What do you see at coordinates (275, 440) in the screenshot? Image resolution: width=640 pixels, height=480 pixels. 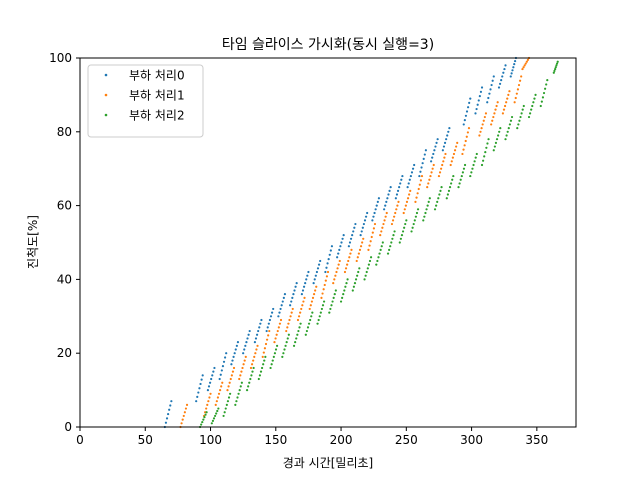 I see `x-tick-label: 150` at bounding box center [275, 440].